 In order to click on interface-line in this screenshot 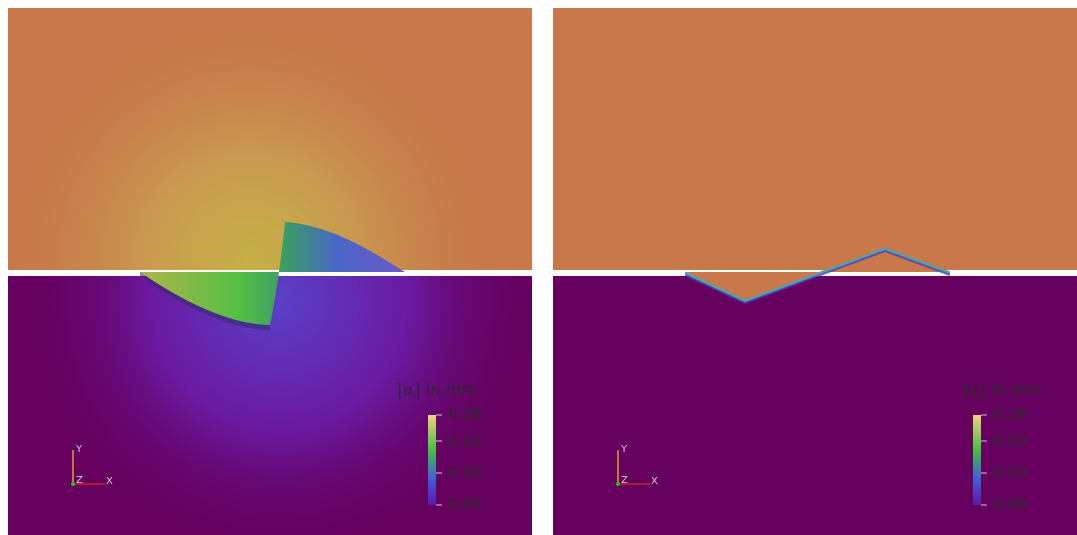, I will do `click(817, 275)`.